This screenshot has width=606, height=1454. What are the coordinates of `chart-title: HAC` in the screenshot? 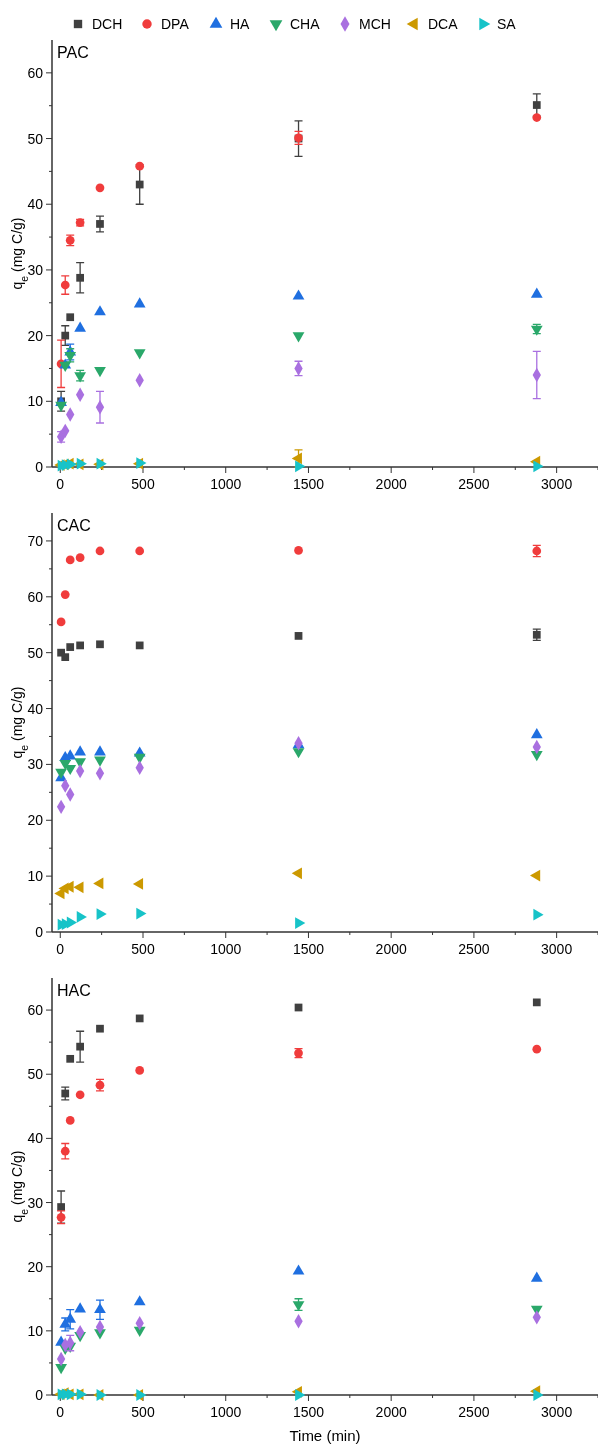 It's located at (74, 990).